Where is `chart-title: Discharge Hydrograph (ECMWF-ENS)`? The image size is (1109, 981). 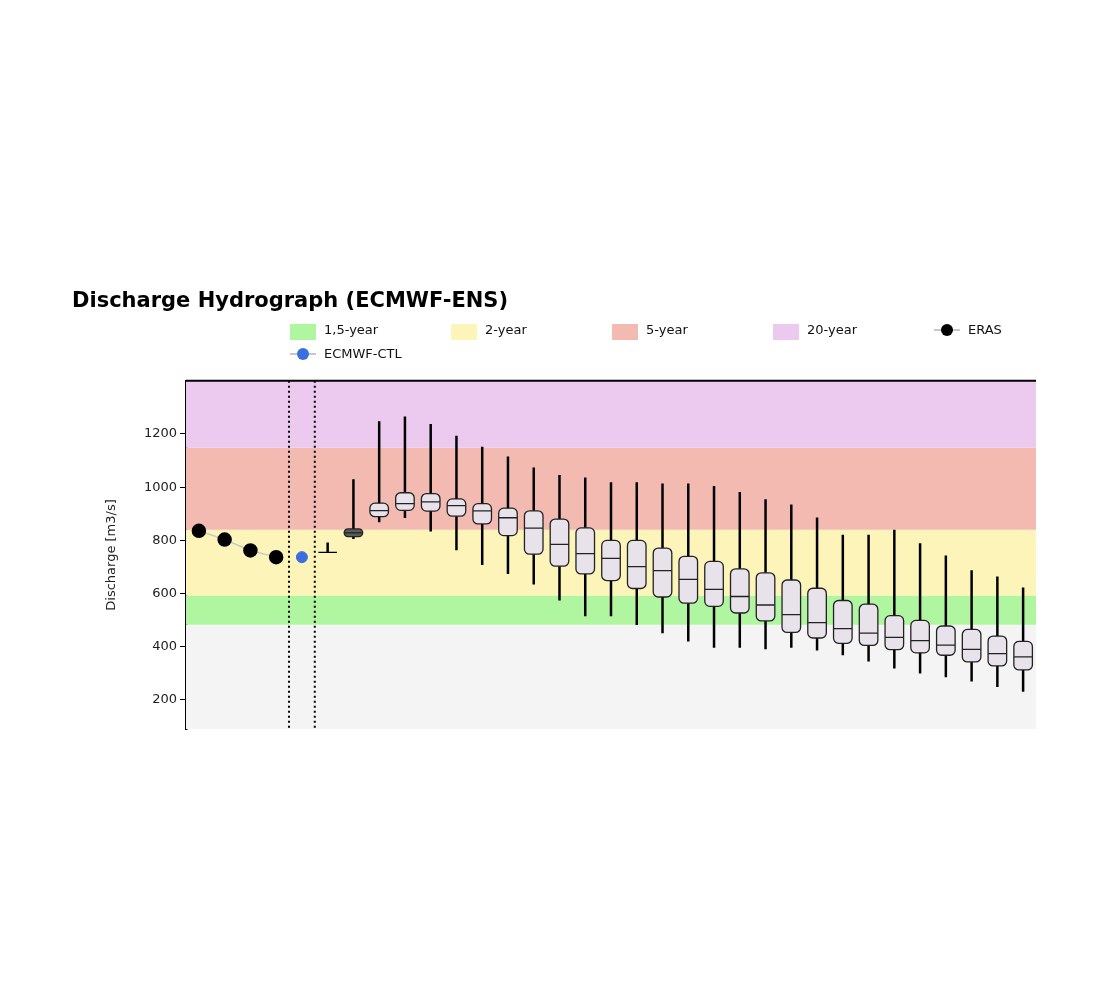 chart-title: Discharge Hydrograph (ECMWF-ENS) is located at coordinates (290, 300).